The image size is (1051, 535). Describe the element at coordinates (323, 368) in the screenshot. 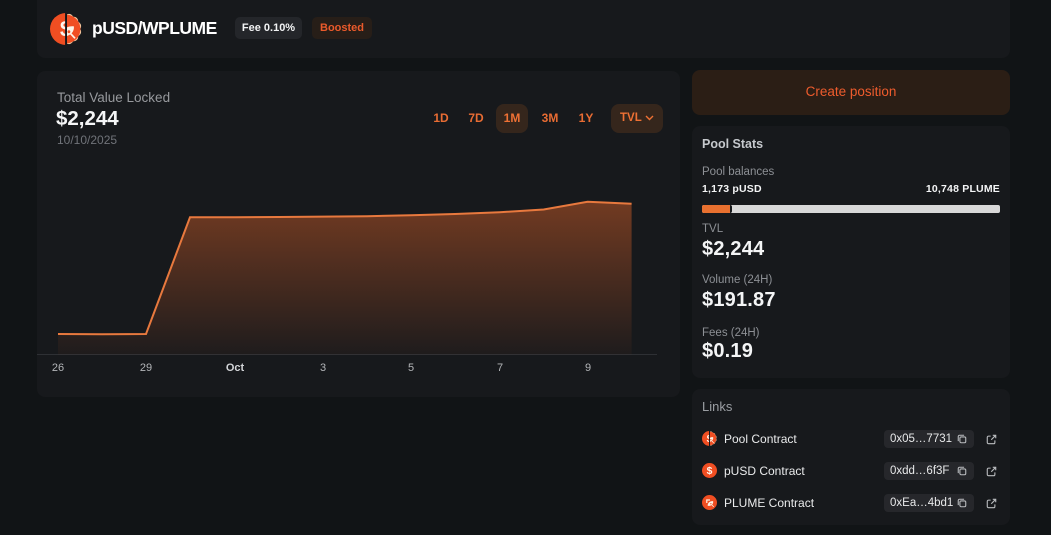

I see `svg-text: 3` at that location.